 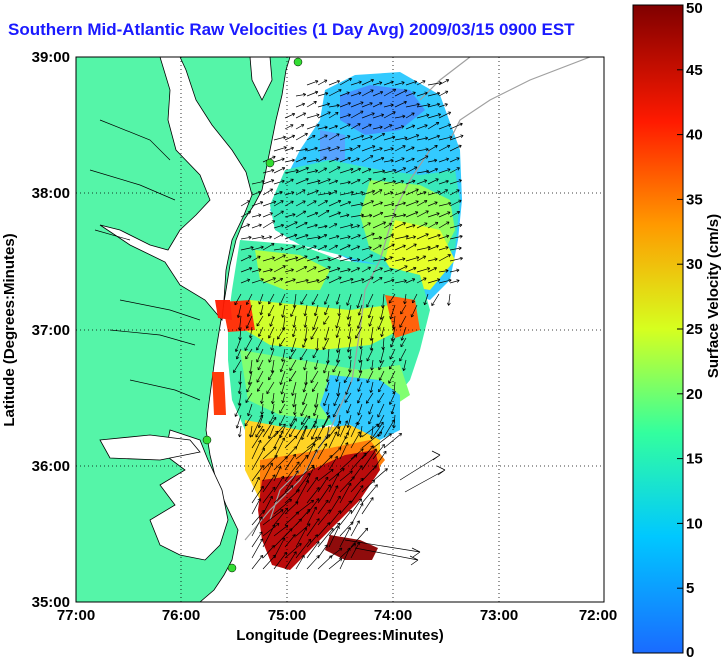 I want to click on x-tick-label: 75:00, so click(x=287, y=615).